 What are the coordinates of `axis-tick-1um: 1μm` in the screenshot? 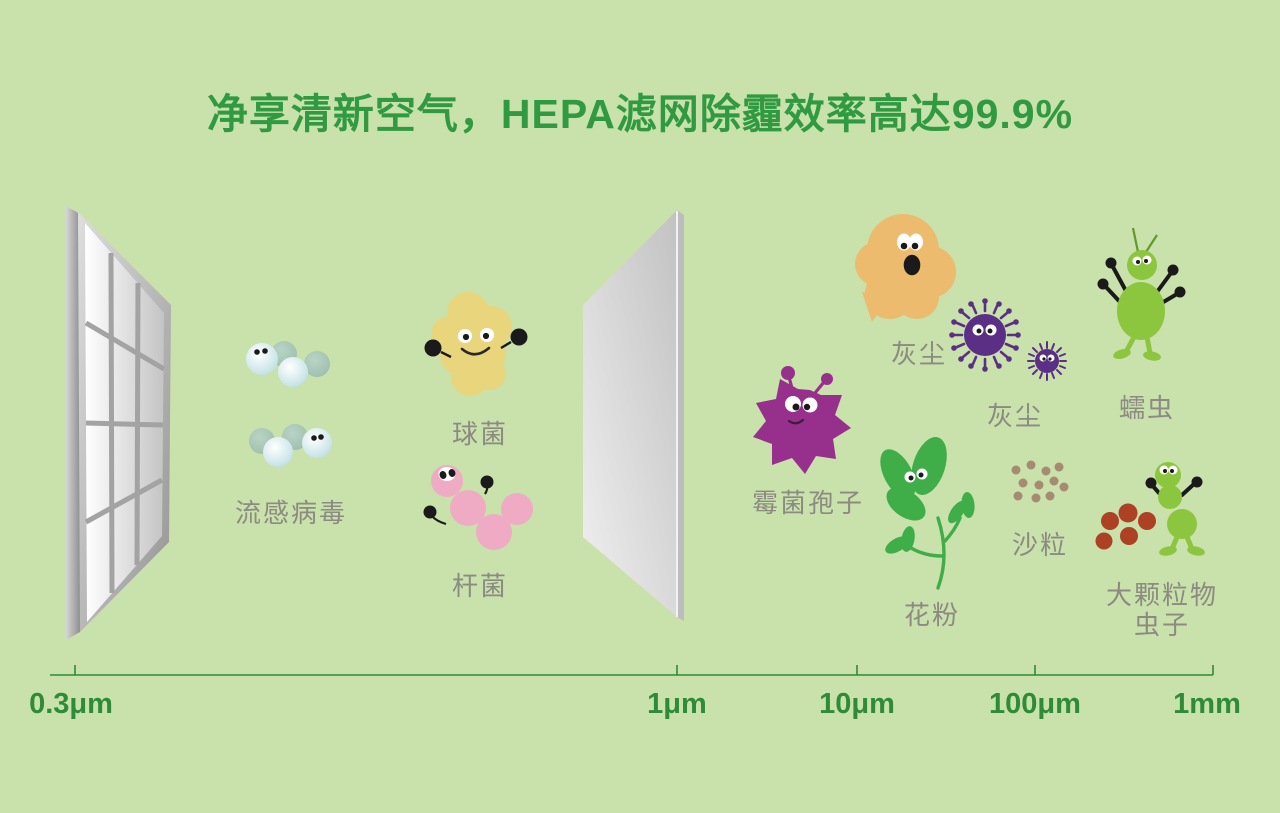 It's located at (677, 704).